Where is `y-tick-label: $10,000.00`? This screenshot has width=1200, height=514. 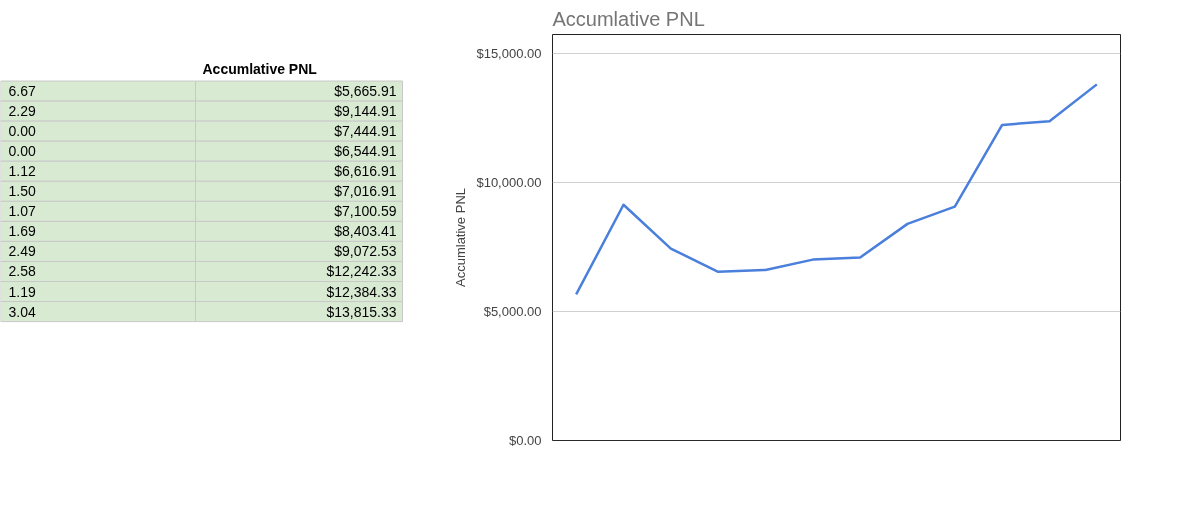 y-tick-label: $10,000.00 is located at coordinates (509, 183).